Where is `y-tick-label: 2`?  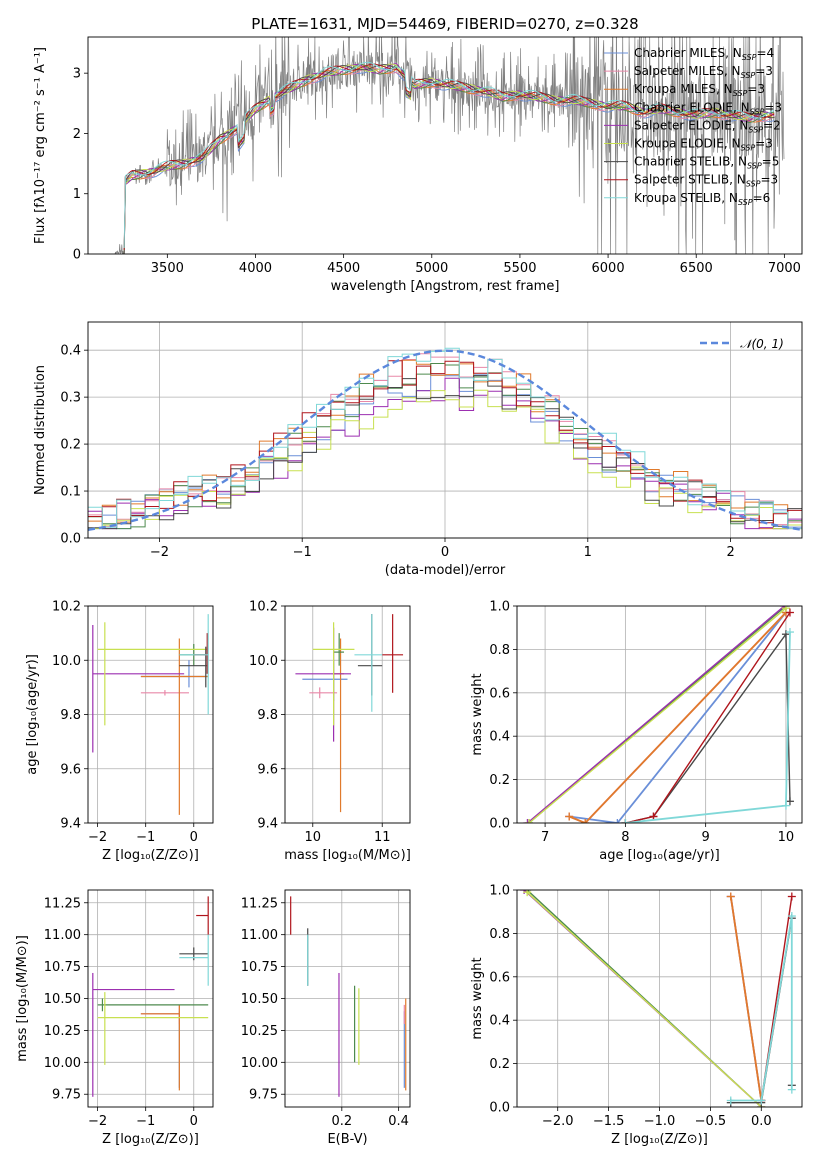 y-tick-label: 2 is located at coordinates (77, 134).